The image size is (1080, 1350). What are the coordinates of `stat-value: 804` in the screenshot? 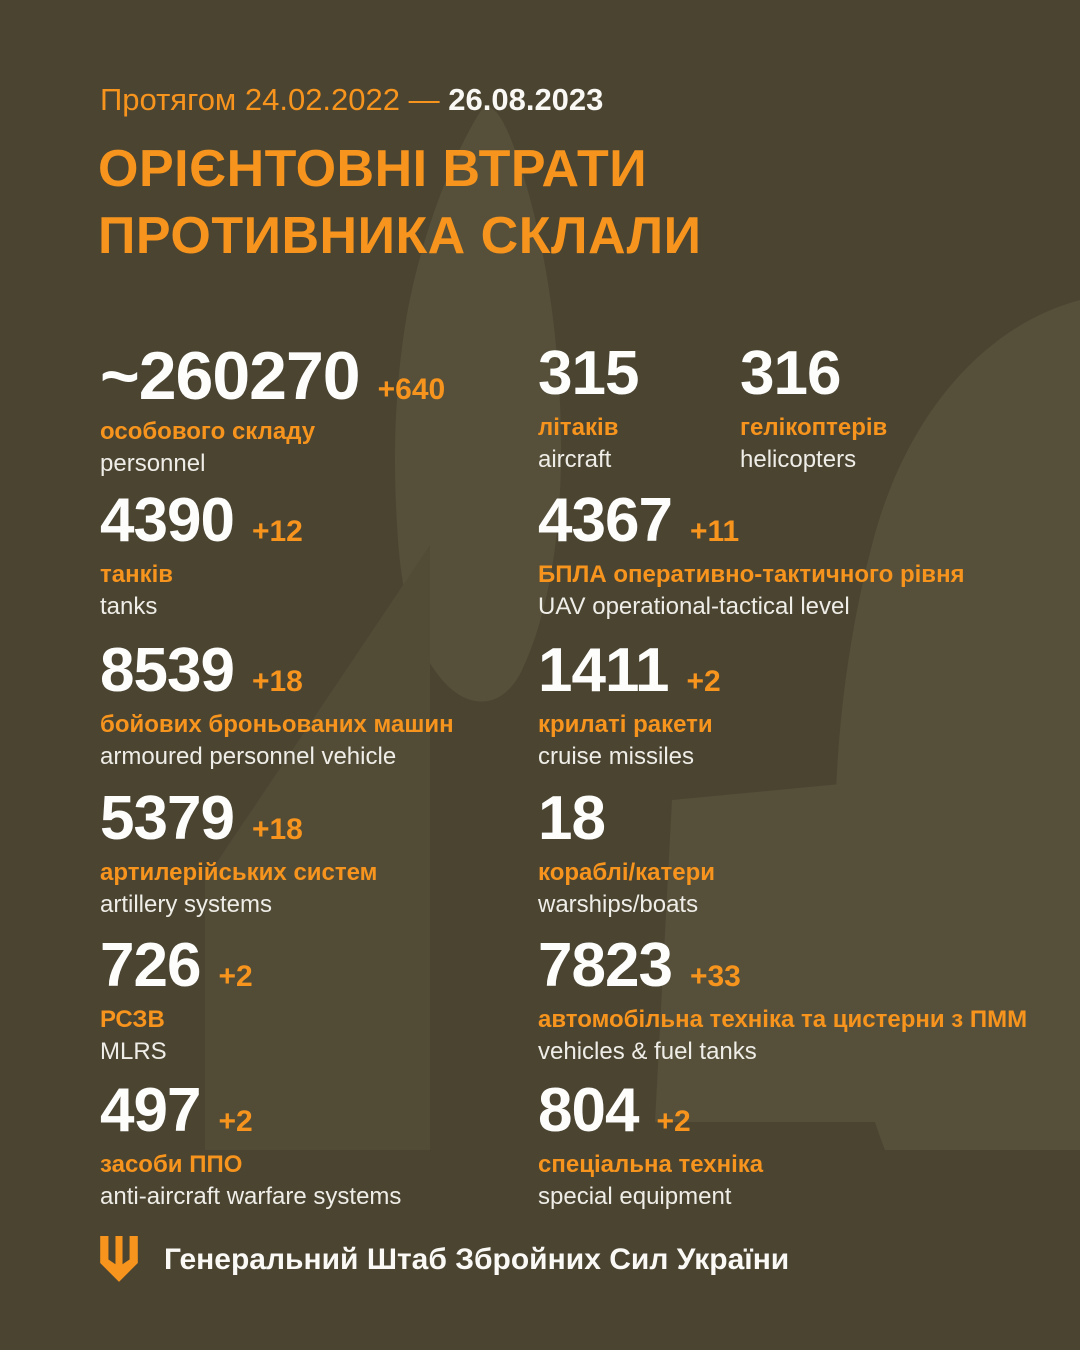 It's located at (588, 1110).